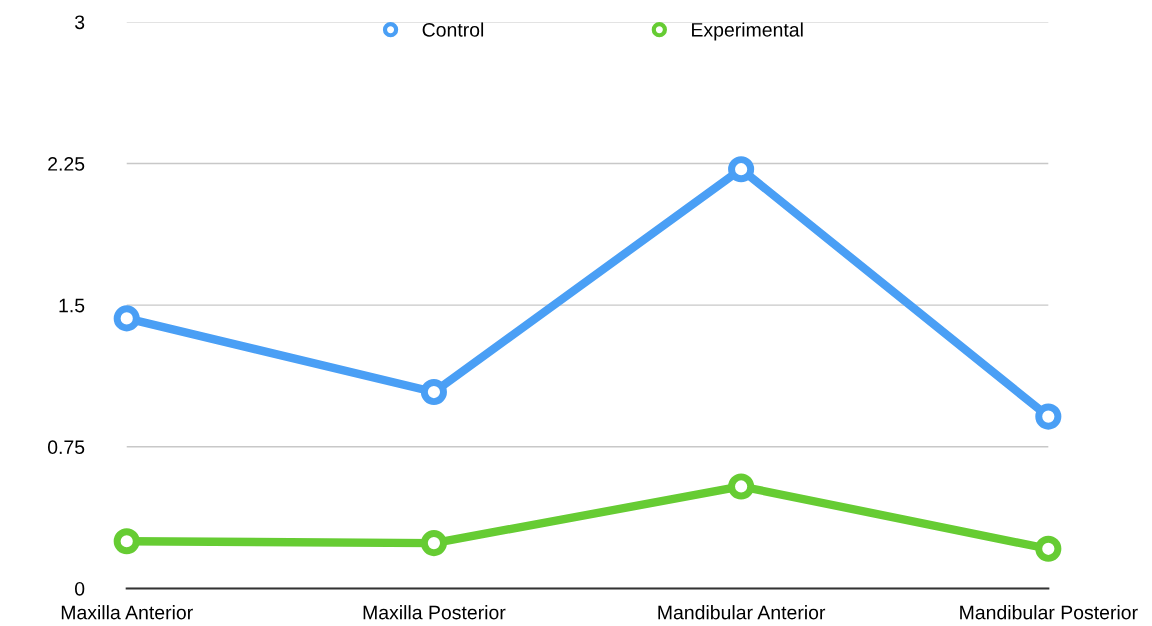 Image resolution: width=1152 pixels, height=626 pixels. I want to click on x-tick-label: Mandibular Anterior, so click(742, 612).